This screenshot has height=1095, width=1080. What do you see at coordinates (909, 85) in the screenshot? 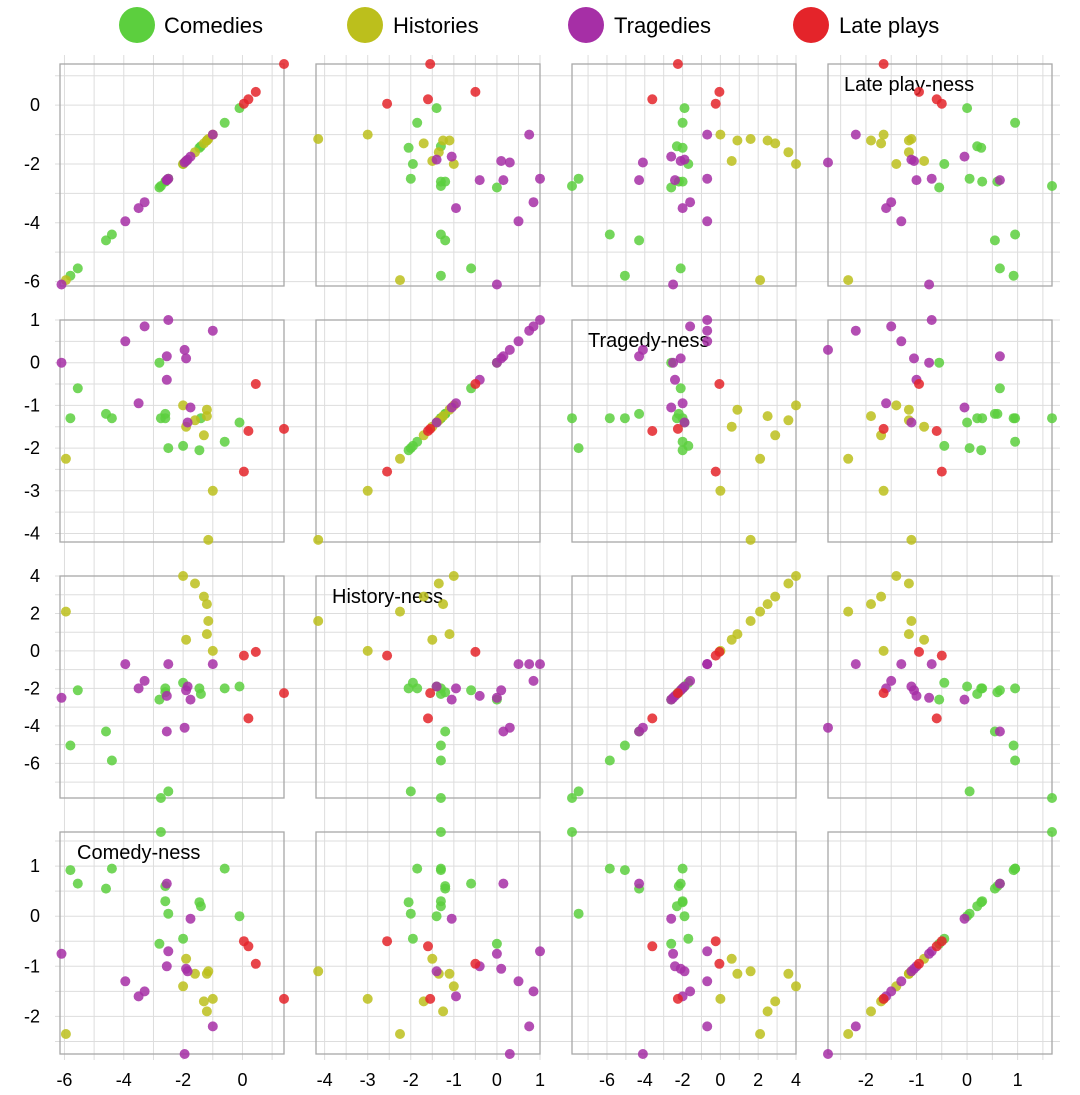
I see `diagonal-label-late-play-ness: Late play-ness` at bounding box center [909, 85].